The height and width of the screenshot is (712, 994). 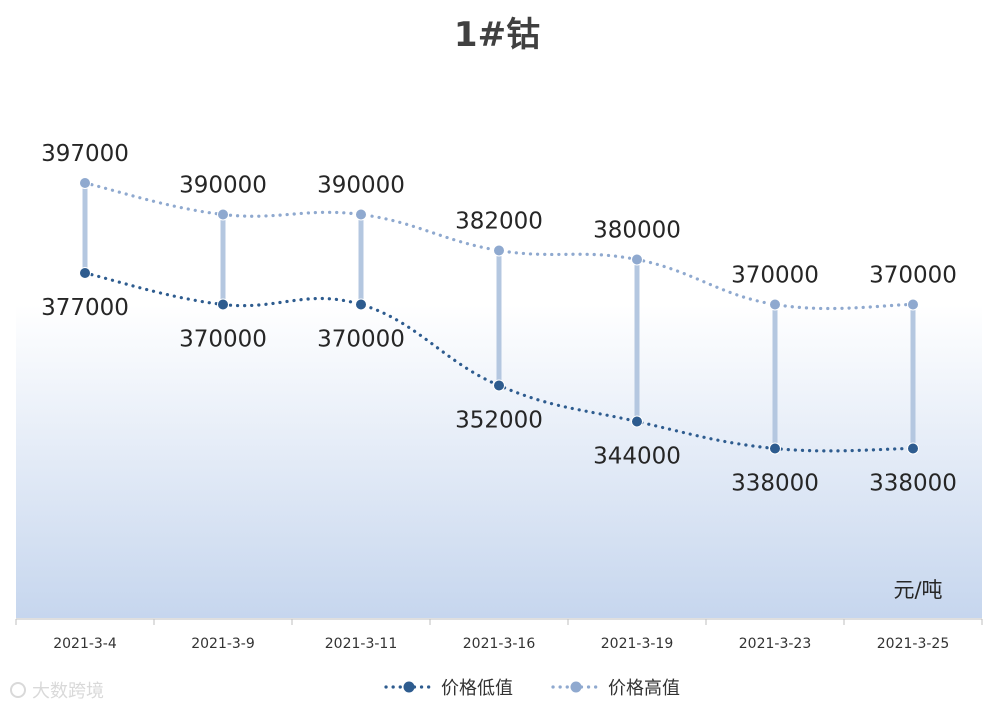 I want to click on legend-low-marker, so click(x=409, y=687).